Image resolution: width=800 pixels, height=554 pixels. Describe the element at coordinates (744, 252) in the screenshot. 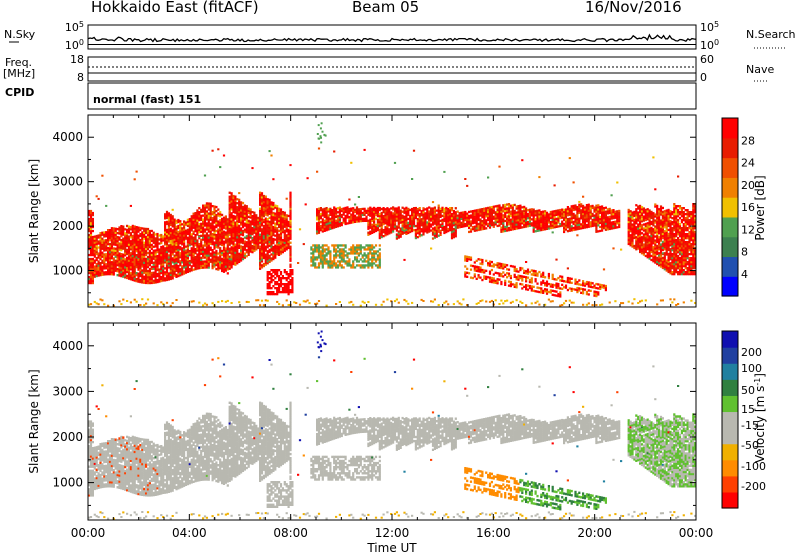

I see `power-colorbar-tick: 8` at that location.